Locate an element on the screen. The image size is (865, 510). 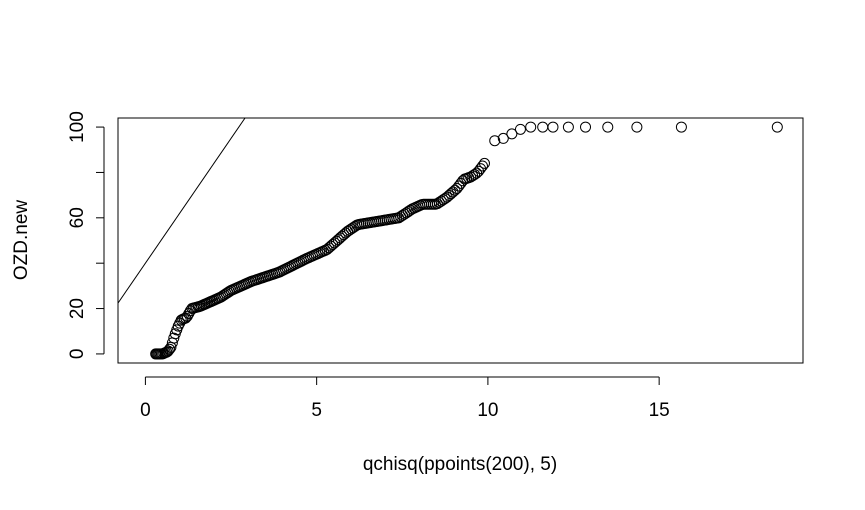
x-axis-label: qchisq(ppoints(200), 5) is located at coordinates (460, 464).